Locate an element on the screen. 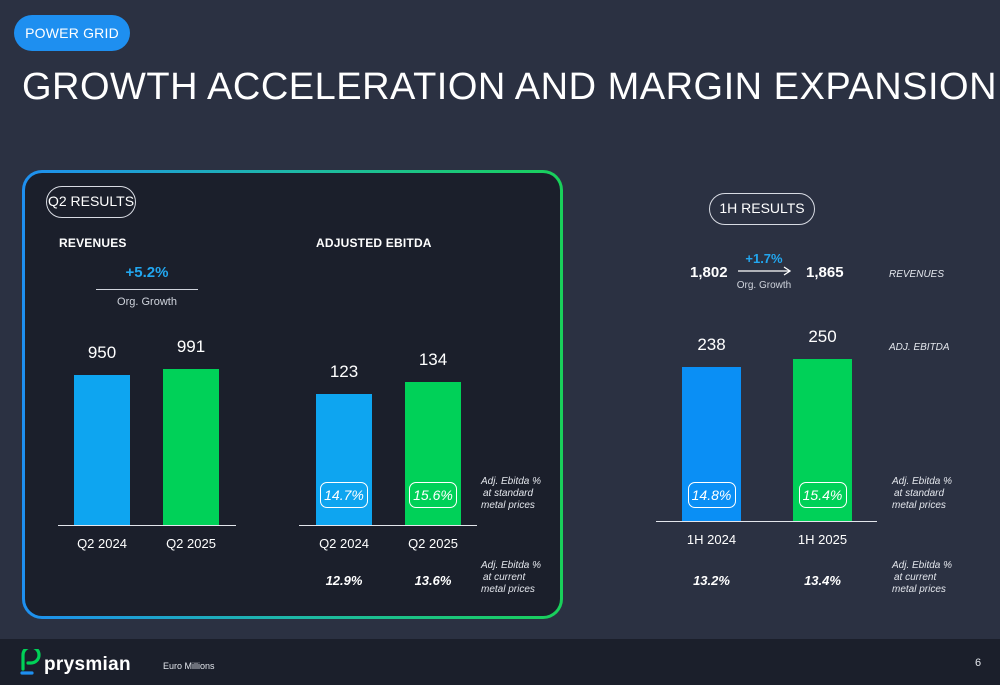 This screenshot has height=685, width=1000. revenues-bar-value: 950 is located at coordinates (102, 353).